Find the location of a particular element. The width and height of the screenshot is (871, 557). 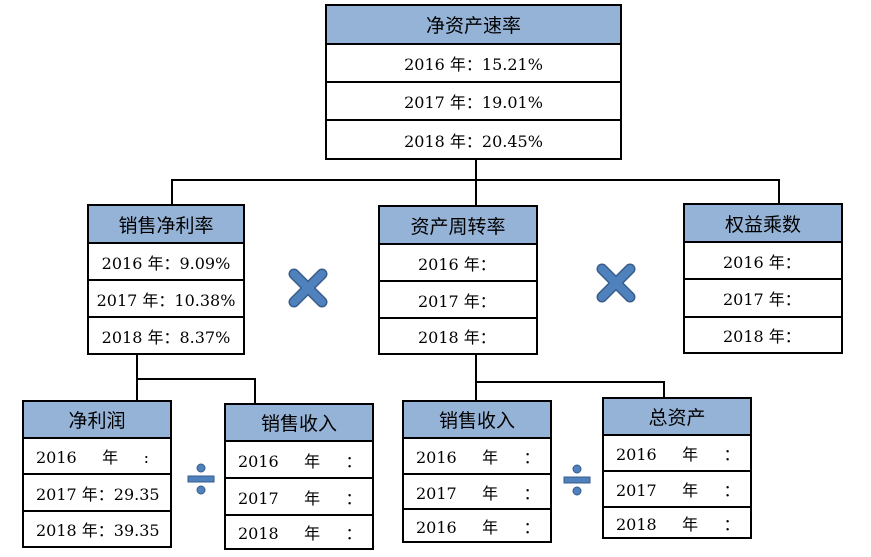

turnover-row: 2016 年： is located at coordinates (458, 263).